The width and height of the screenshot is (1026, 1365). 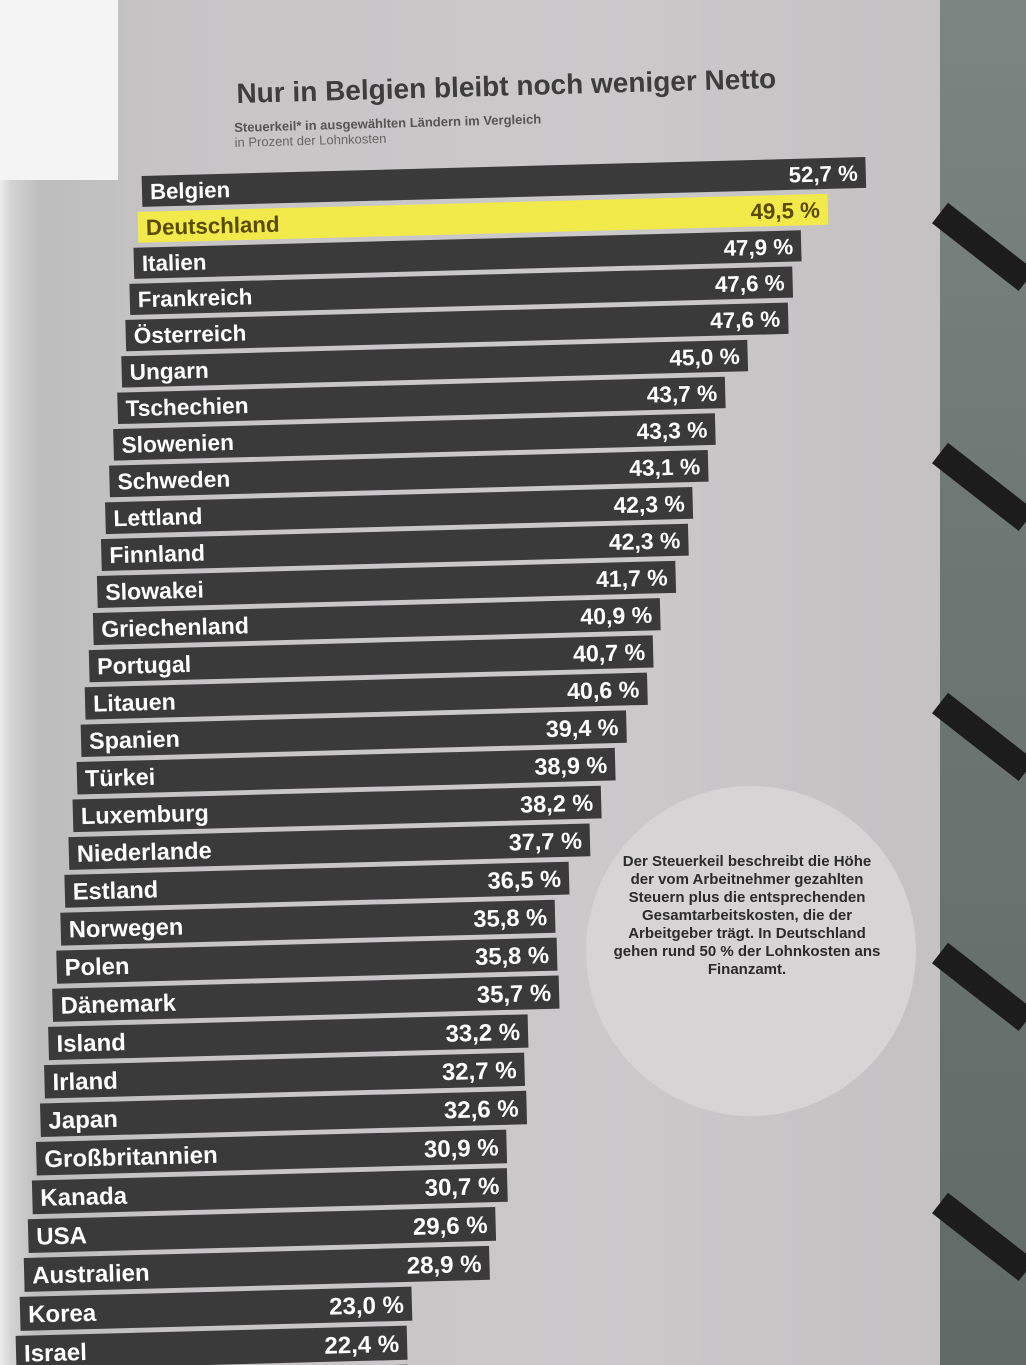 I want to click on bar-row: Slowenien 43,3 %, so click(x=414, y=437).